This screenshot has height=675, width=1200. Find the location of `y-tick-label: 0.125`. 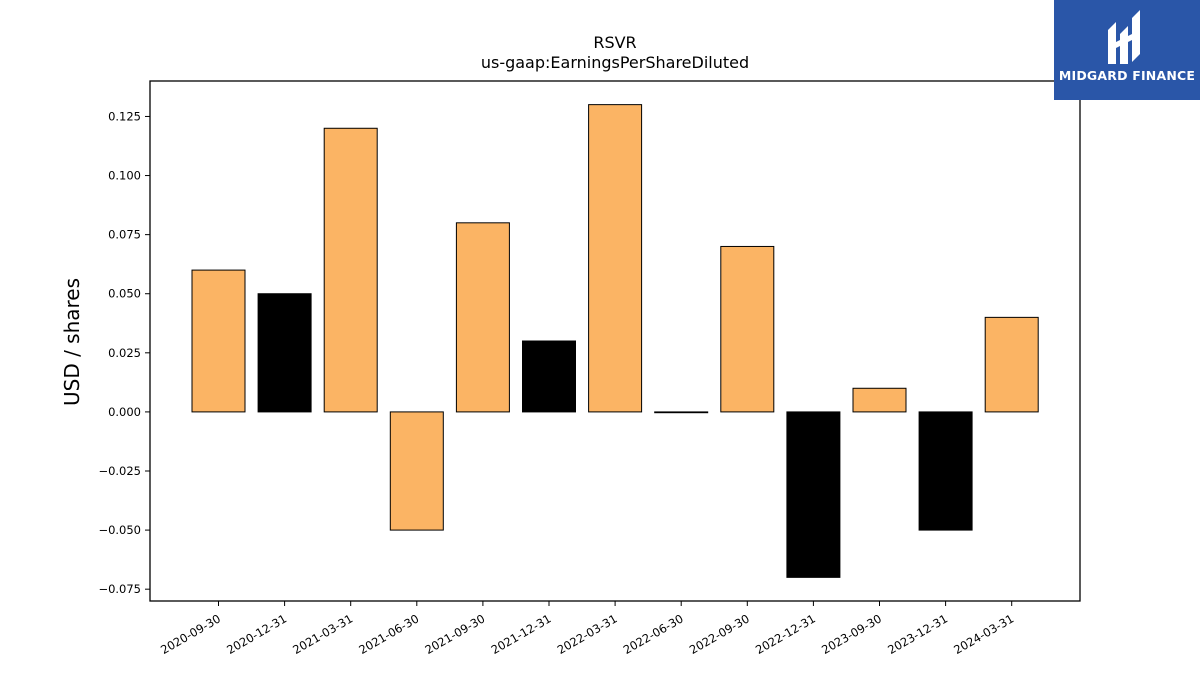

y-tick-label: 0.125 is located at coordinates (124, 116).